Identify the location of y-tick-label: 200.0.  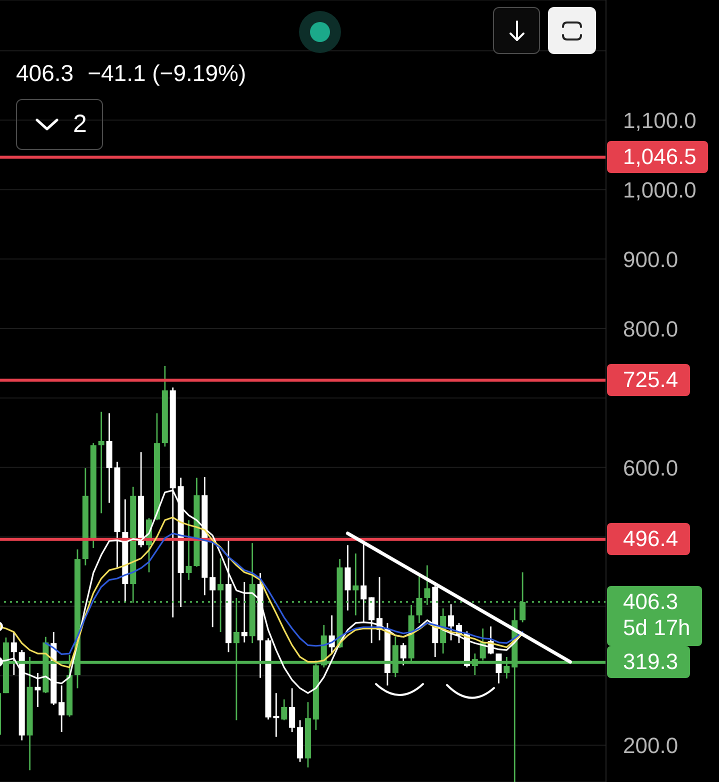
(650, 745).